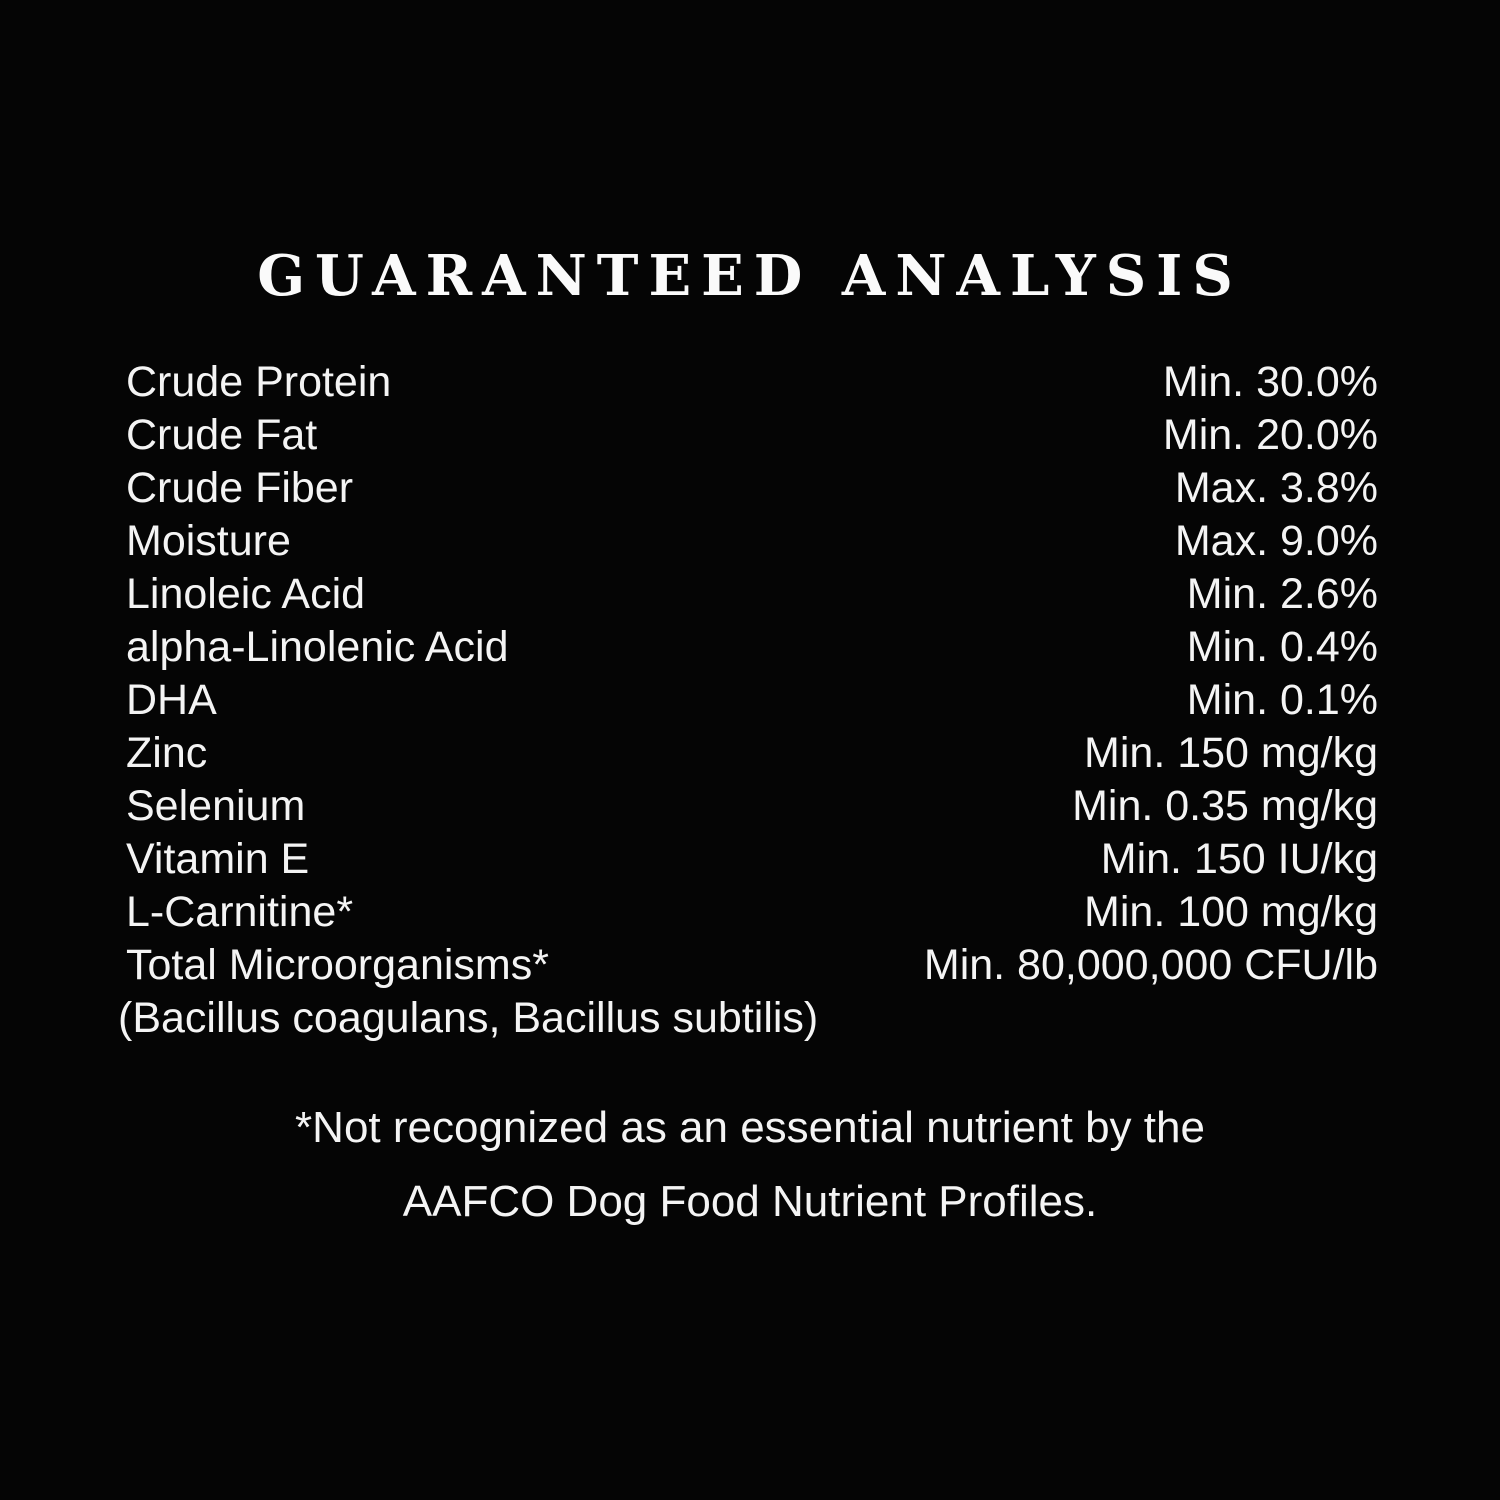 The image size is (1500, 1500). What do you see at coordinates (752, 647) in the screenshot?
I see `analysis-row: alpha-Linolenic Acid Min. 0.4%` at bounding box center [752, 647].